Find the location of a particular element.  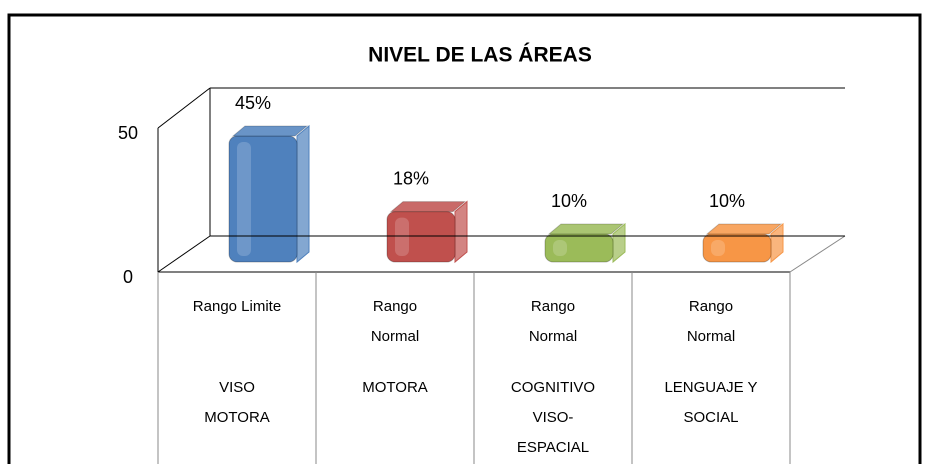

y-tick-label: 50 is located at coordinates (128, 133).